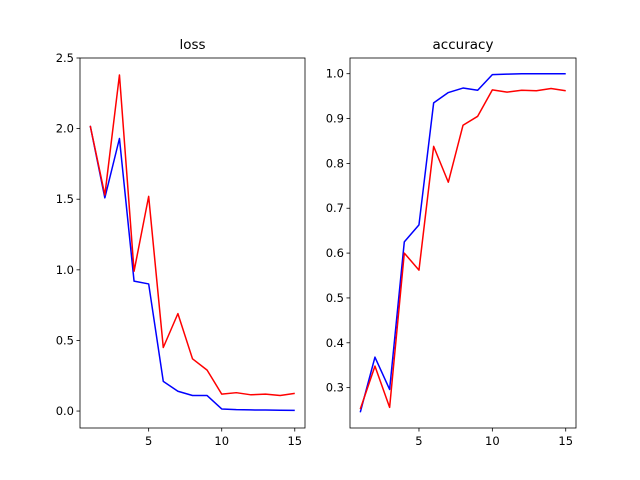 Image resolution: width=640 pixels, height=480 pixels. I want to click on y-tick-label: 0.4, so click(335, 343).